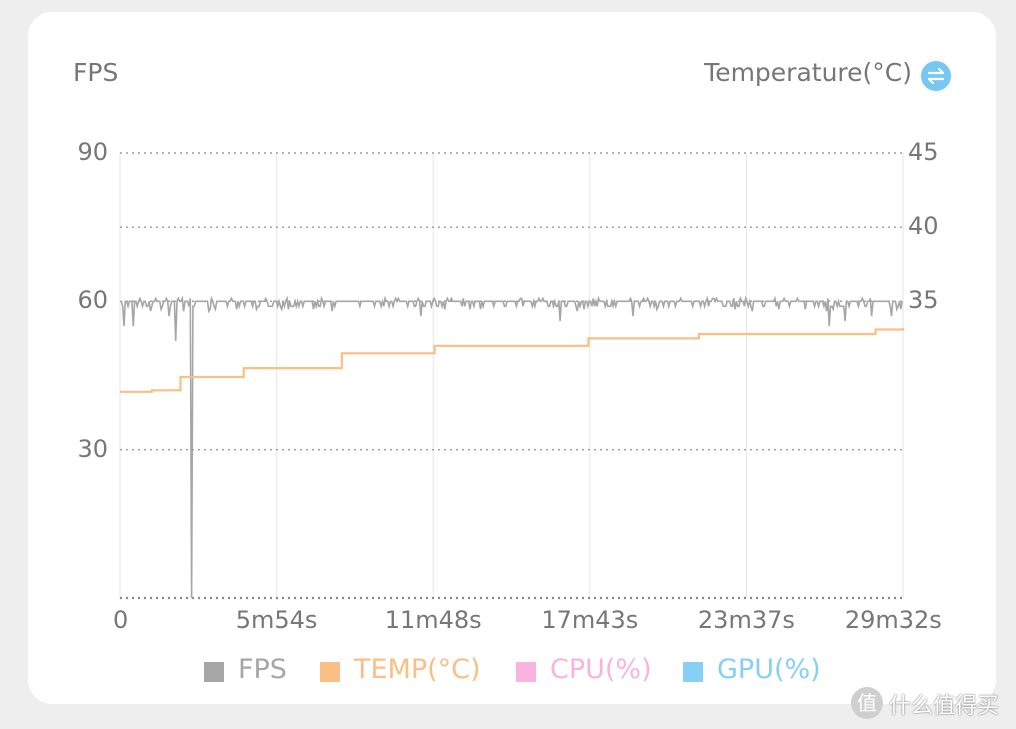 The image size is (1016, 729). What do you see at coordinates (923, 152) in the screenshot?
I see `y-right-tick-label: 45` at bounding box center [923, 152].